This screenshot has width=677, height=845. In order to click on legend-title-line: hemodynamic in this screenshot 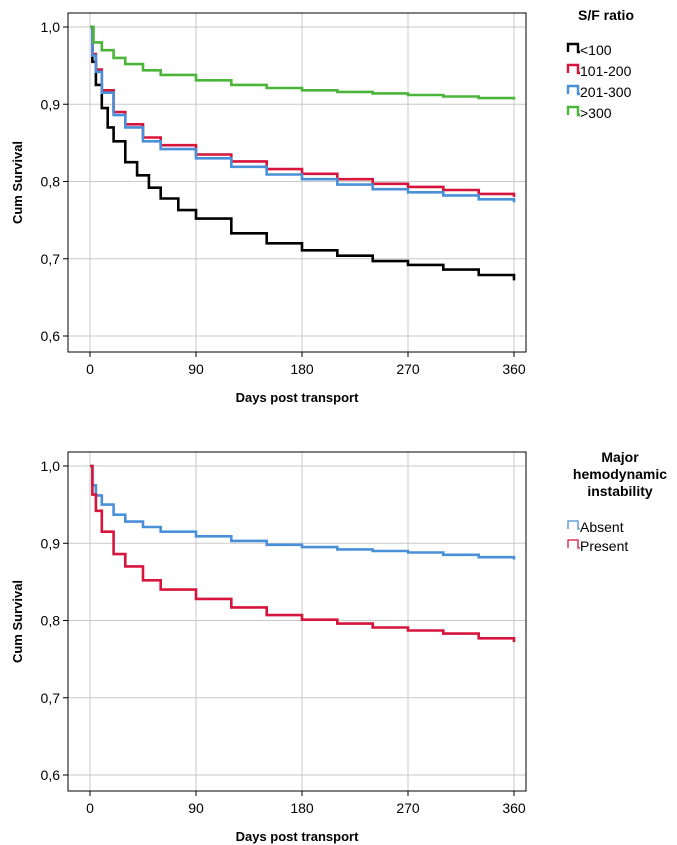, I will do `click(620, 474)`.